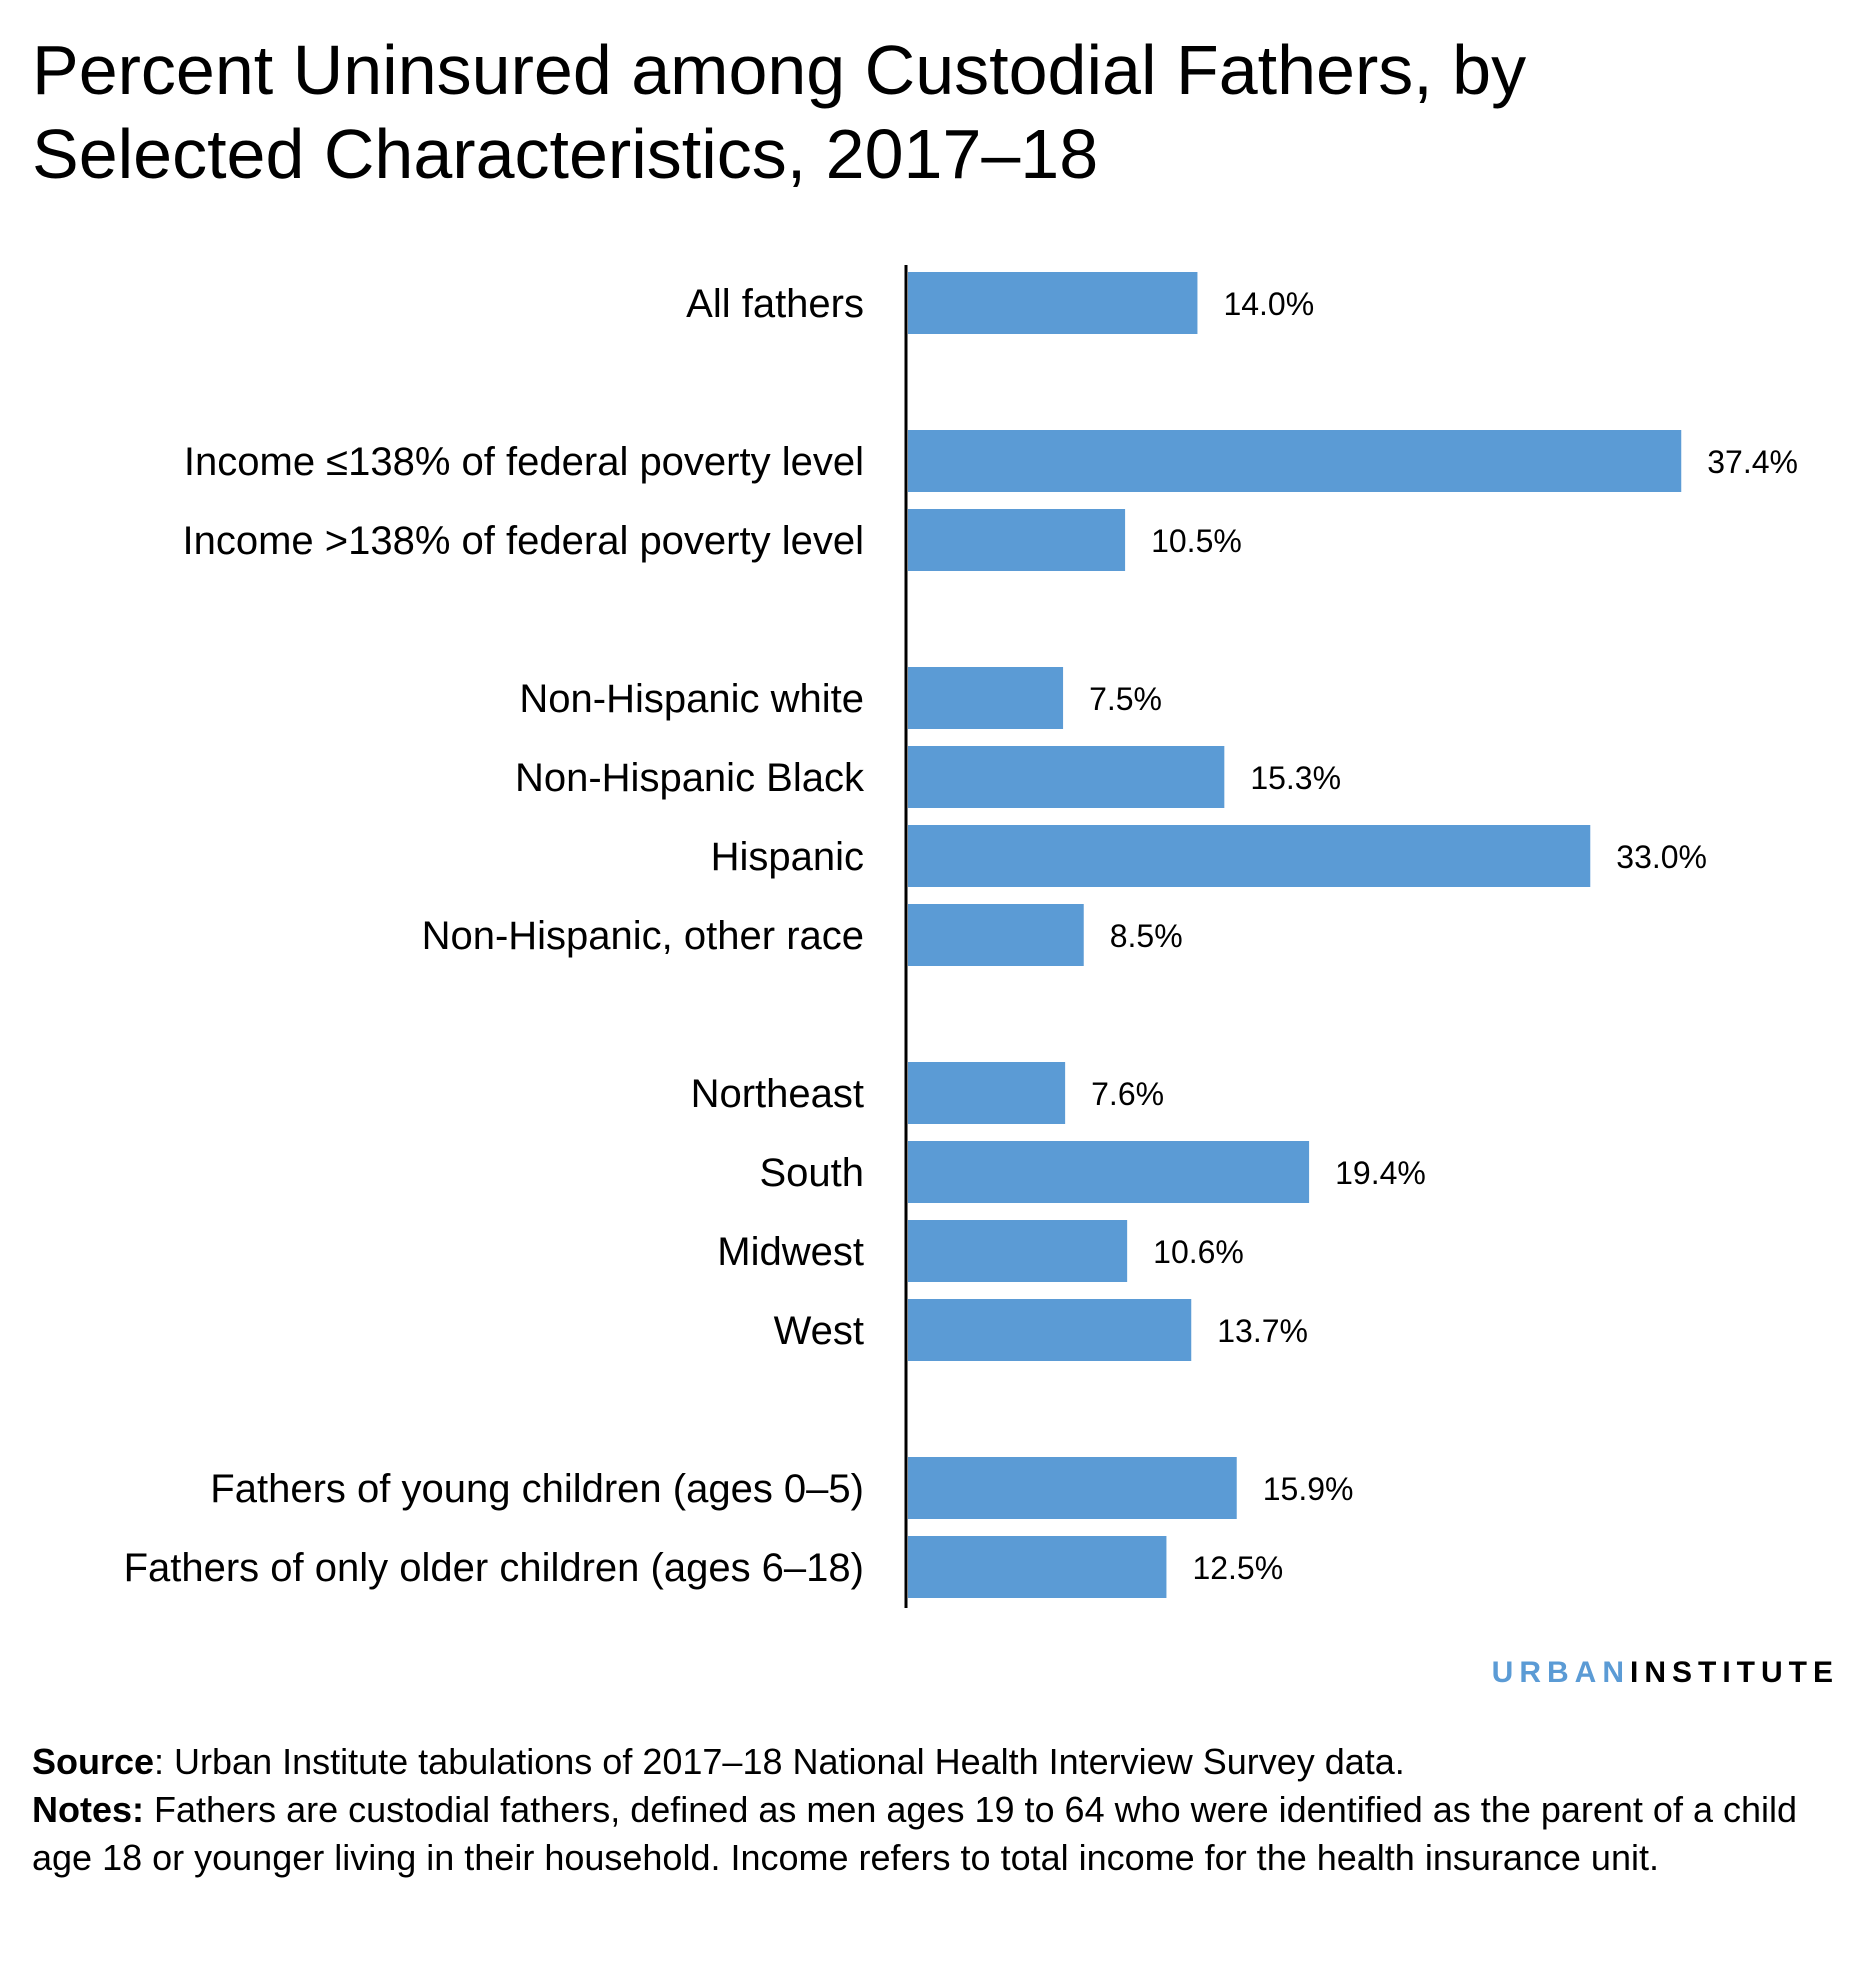  I want to click on category-label: Non-Hispanic Black, so click(690, 778).